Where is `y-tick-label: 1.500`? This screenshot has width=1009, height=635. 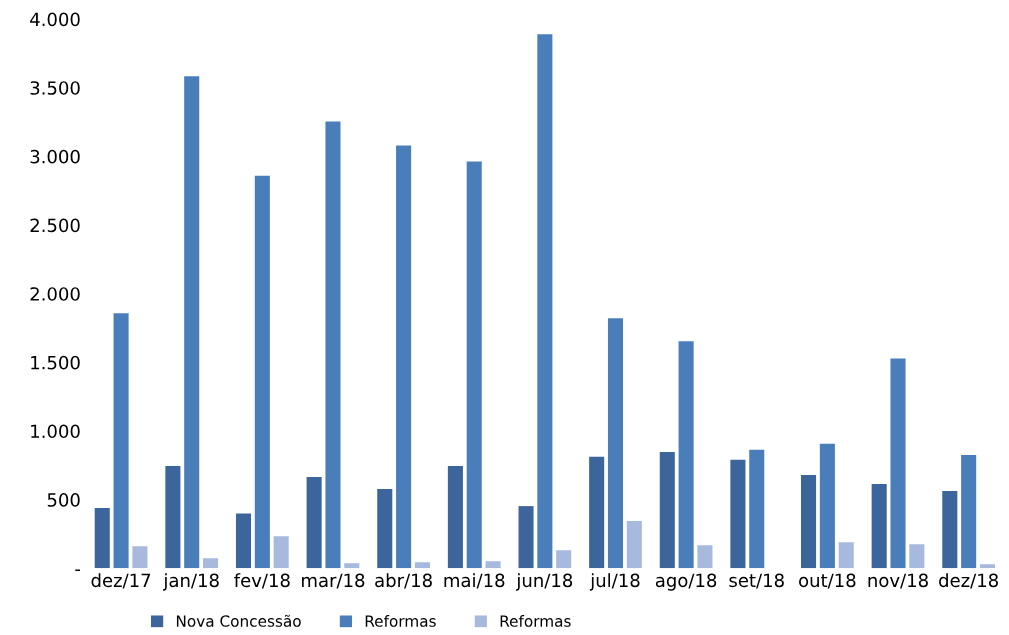 y-tick-label: 1.500 is located at coordinates (55, 362).